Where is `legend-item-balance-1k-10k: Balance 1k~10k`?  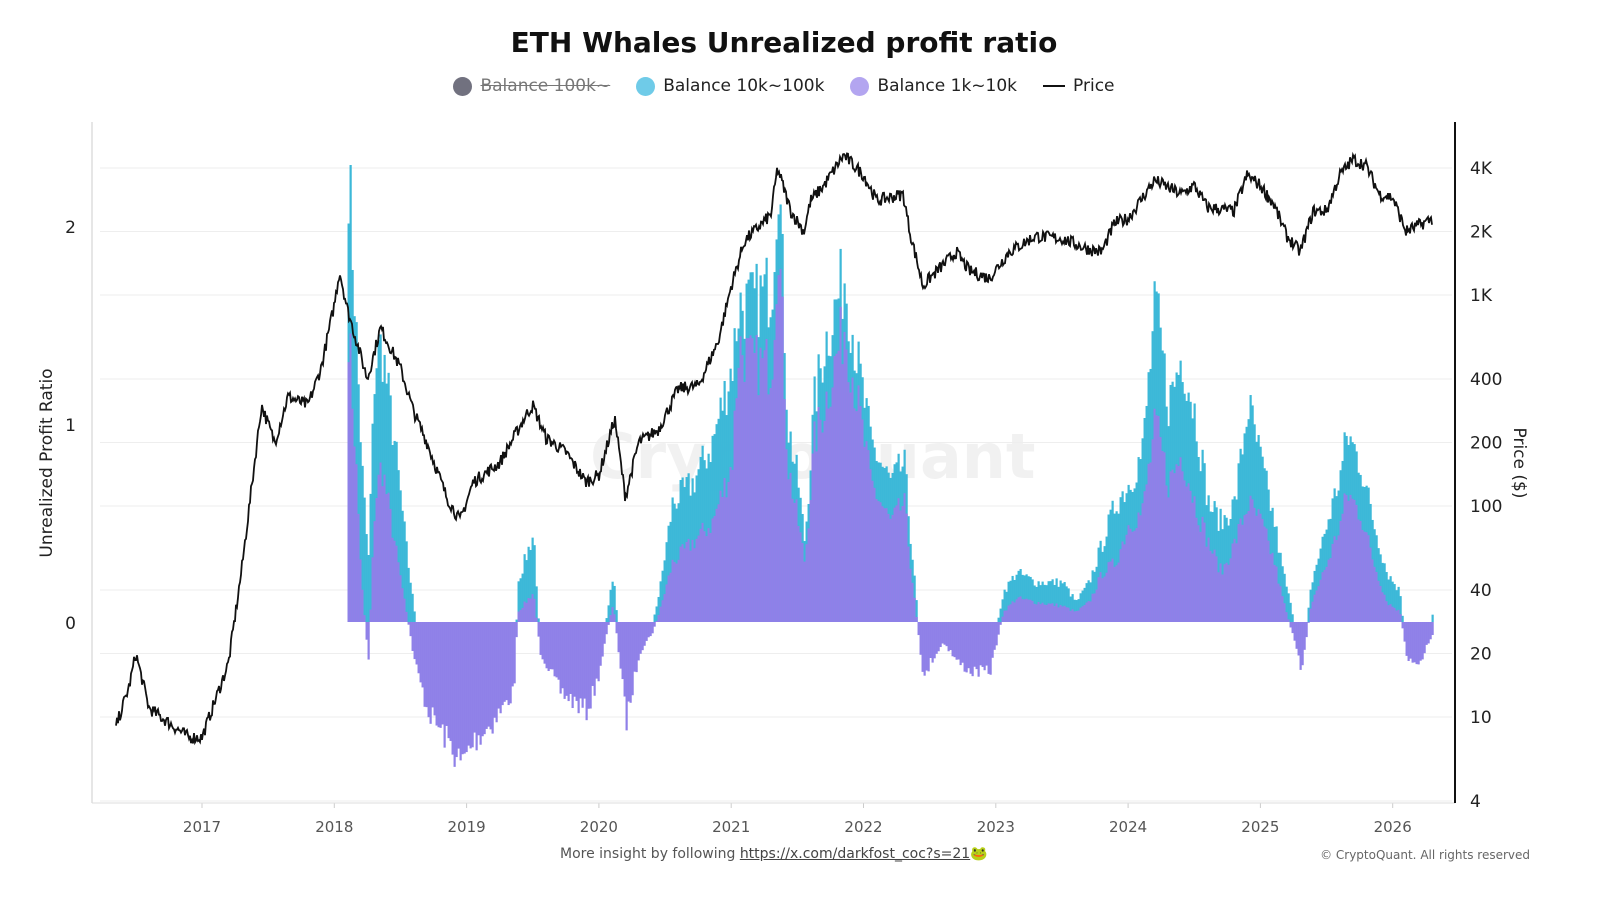 legend-item-balance-1k-10k: Balance 1k~10k is located at coordinates (933, 86).